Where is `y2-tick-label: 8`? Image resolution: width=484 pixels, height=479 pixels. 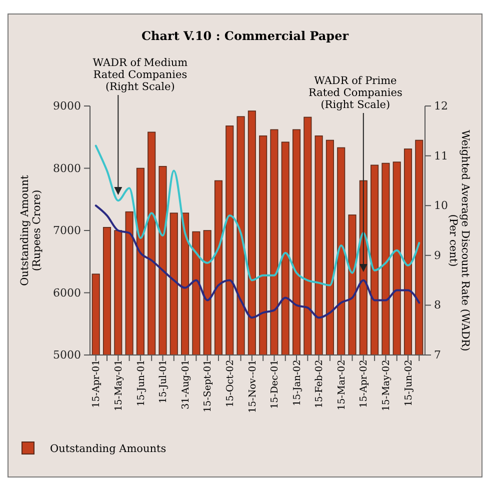
y2-tick-label: 8 is located at coordinates (437, 305).